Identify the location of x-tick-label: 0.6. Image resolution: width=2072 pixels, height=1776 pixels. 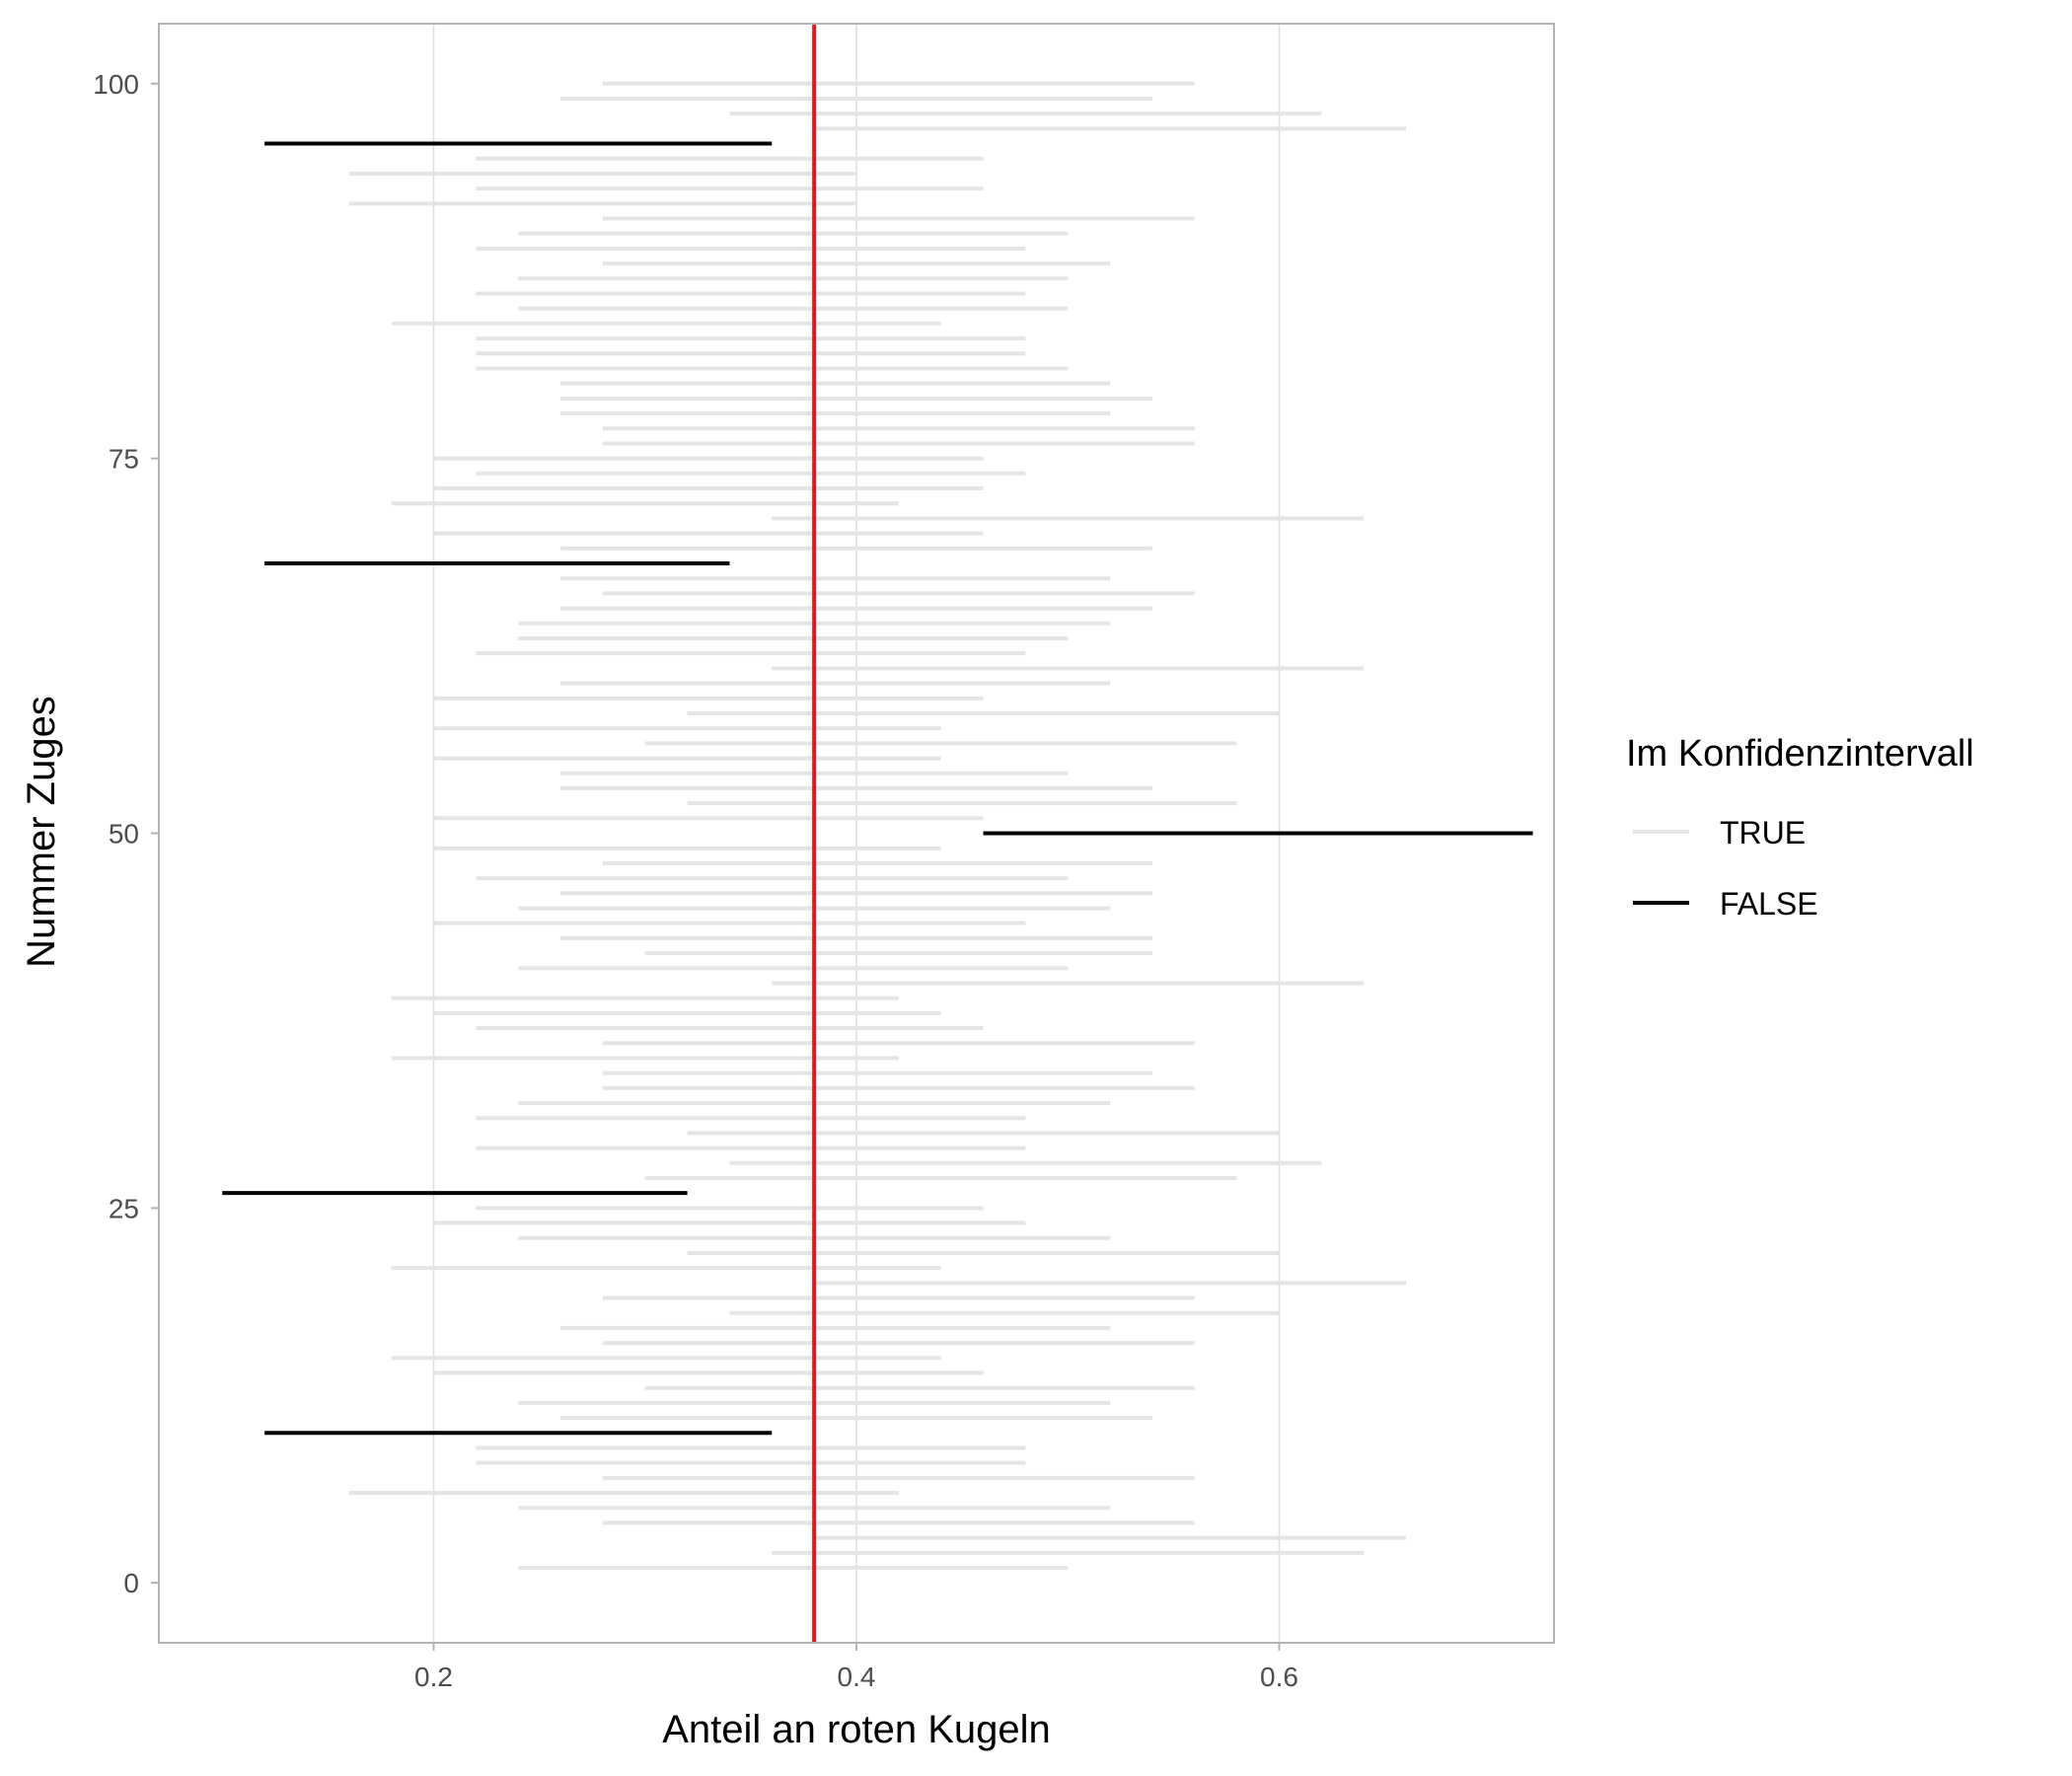
(1279, 1677).